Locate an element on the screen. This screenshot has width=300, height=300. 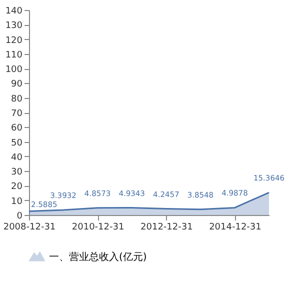
y-tick-label: 10 is located at coordinates (17, 201).